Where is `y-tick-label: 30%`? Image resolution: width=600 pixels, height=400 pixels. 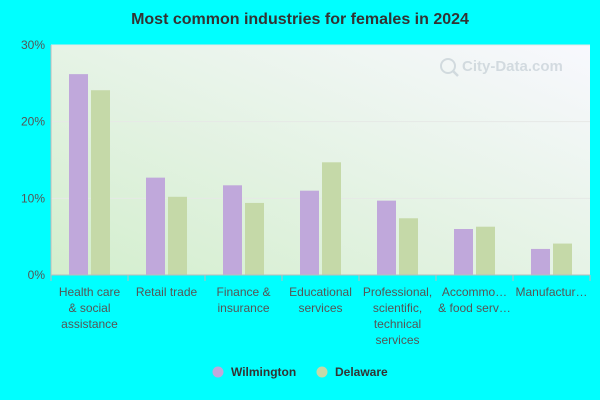 y-tick-label: 30% is located at coordinates (33, 45).